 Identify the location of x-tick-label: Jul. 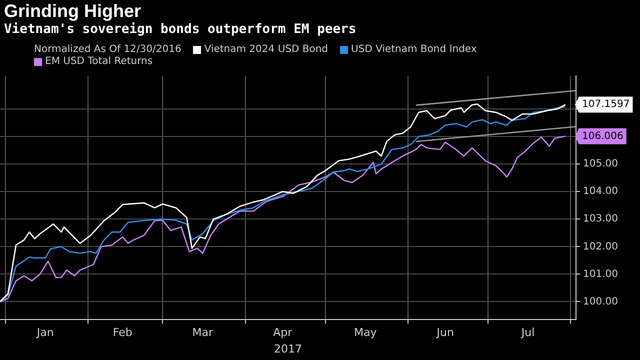
(527, 333).